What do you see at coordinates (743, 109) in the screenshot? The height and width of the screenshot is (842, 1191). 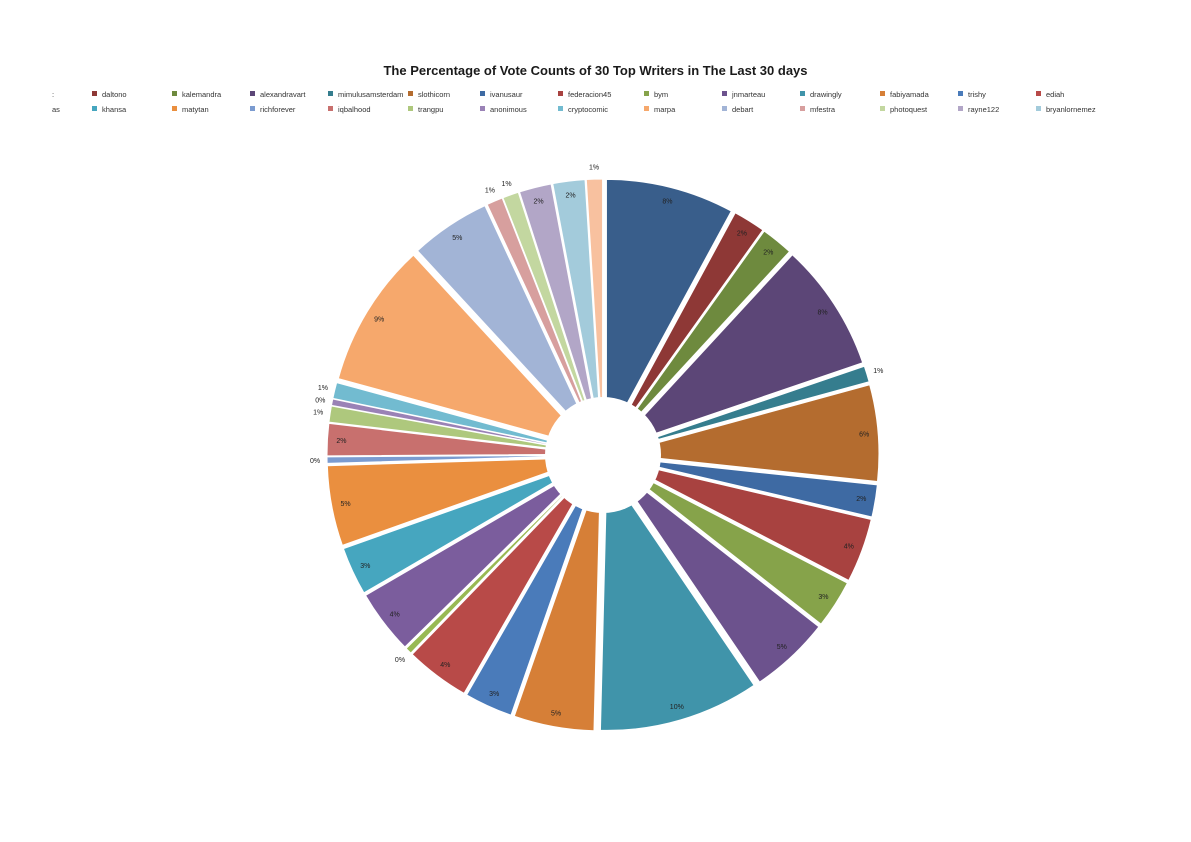 I see `legend-label: debart` at bounding box center [743, 109].